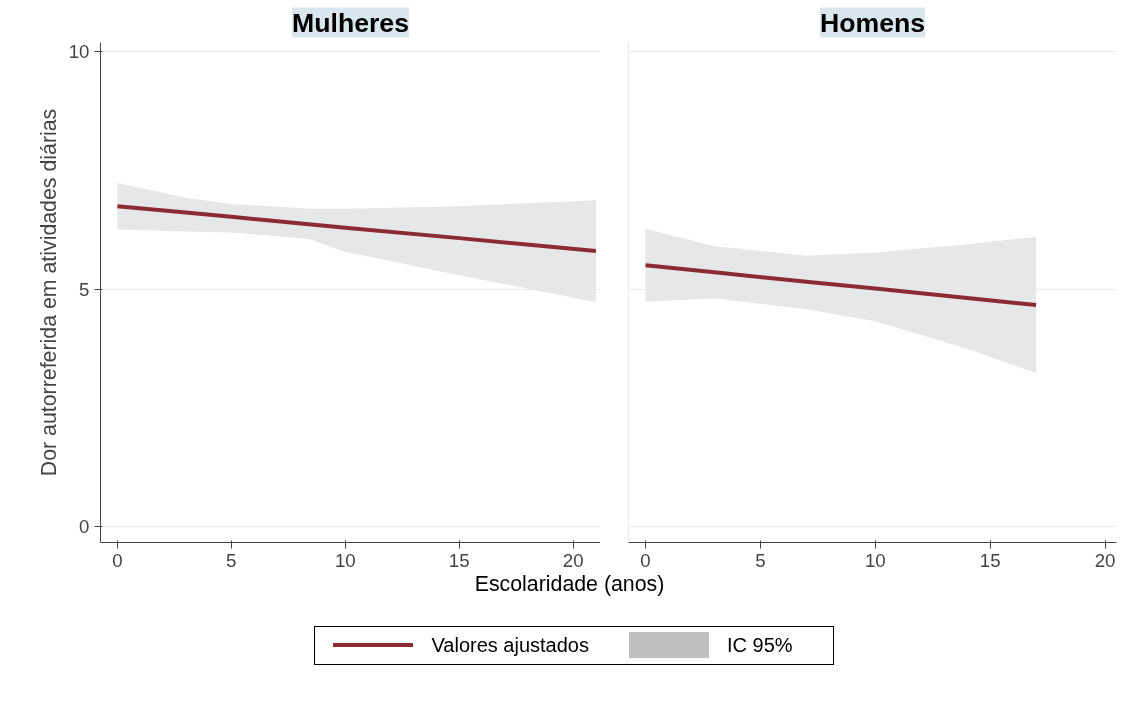 Image resolution: width=1138 pixels, height=703 pixels. Describe the element at coordinates (759, 645) in the screenshot. I see `text: IC 95%` at that location.